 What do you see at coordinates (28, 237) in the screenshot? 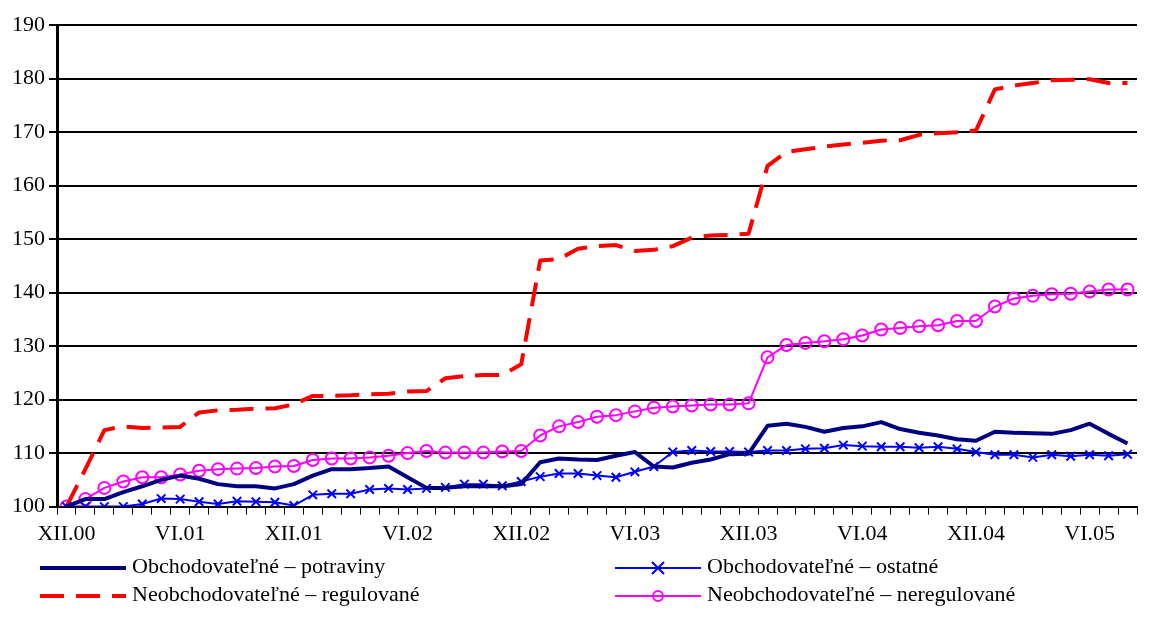
I see `y-tick-label: 150` at bounding box center [28, 237].